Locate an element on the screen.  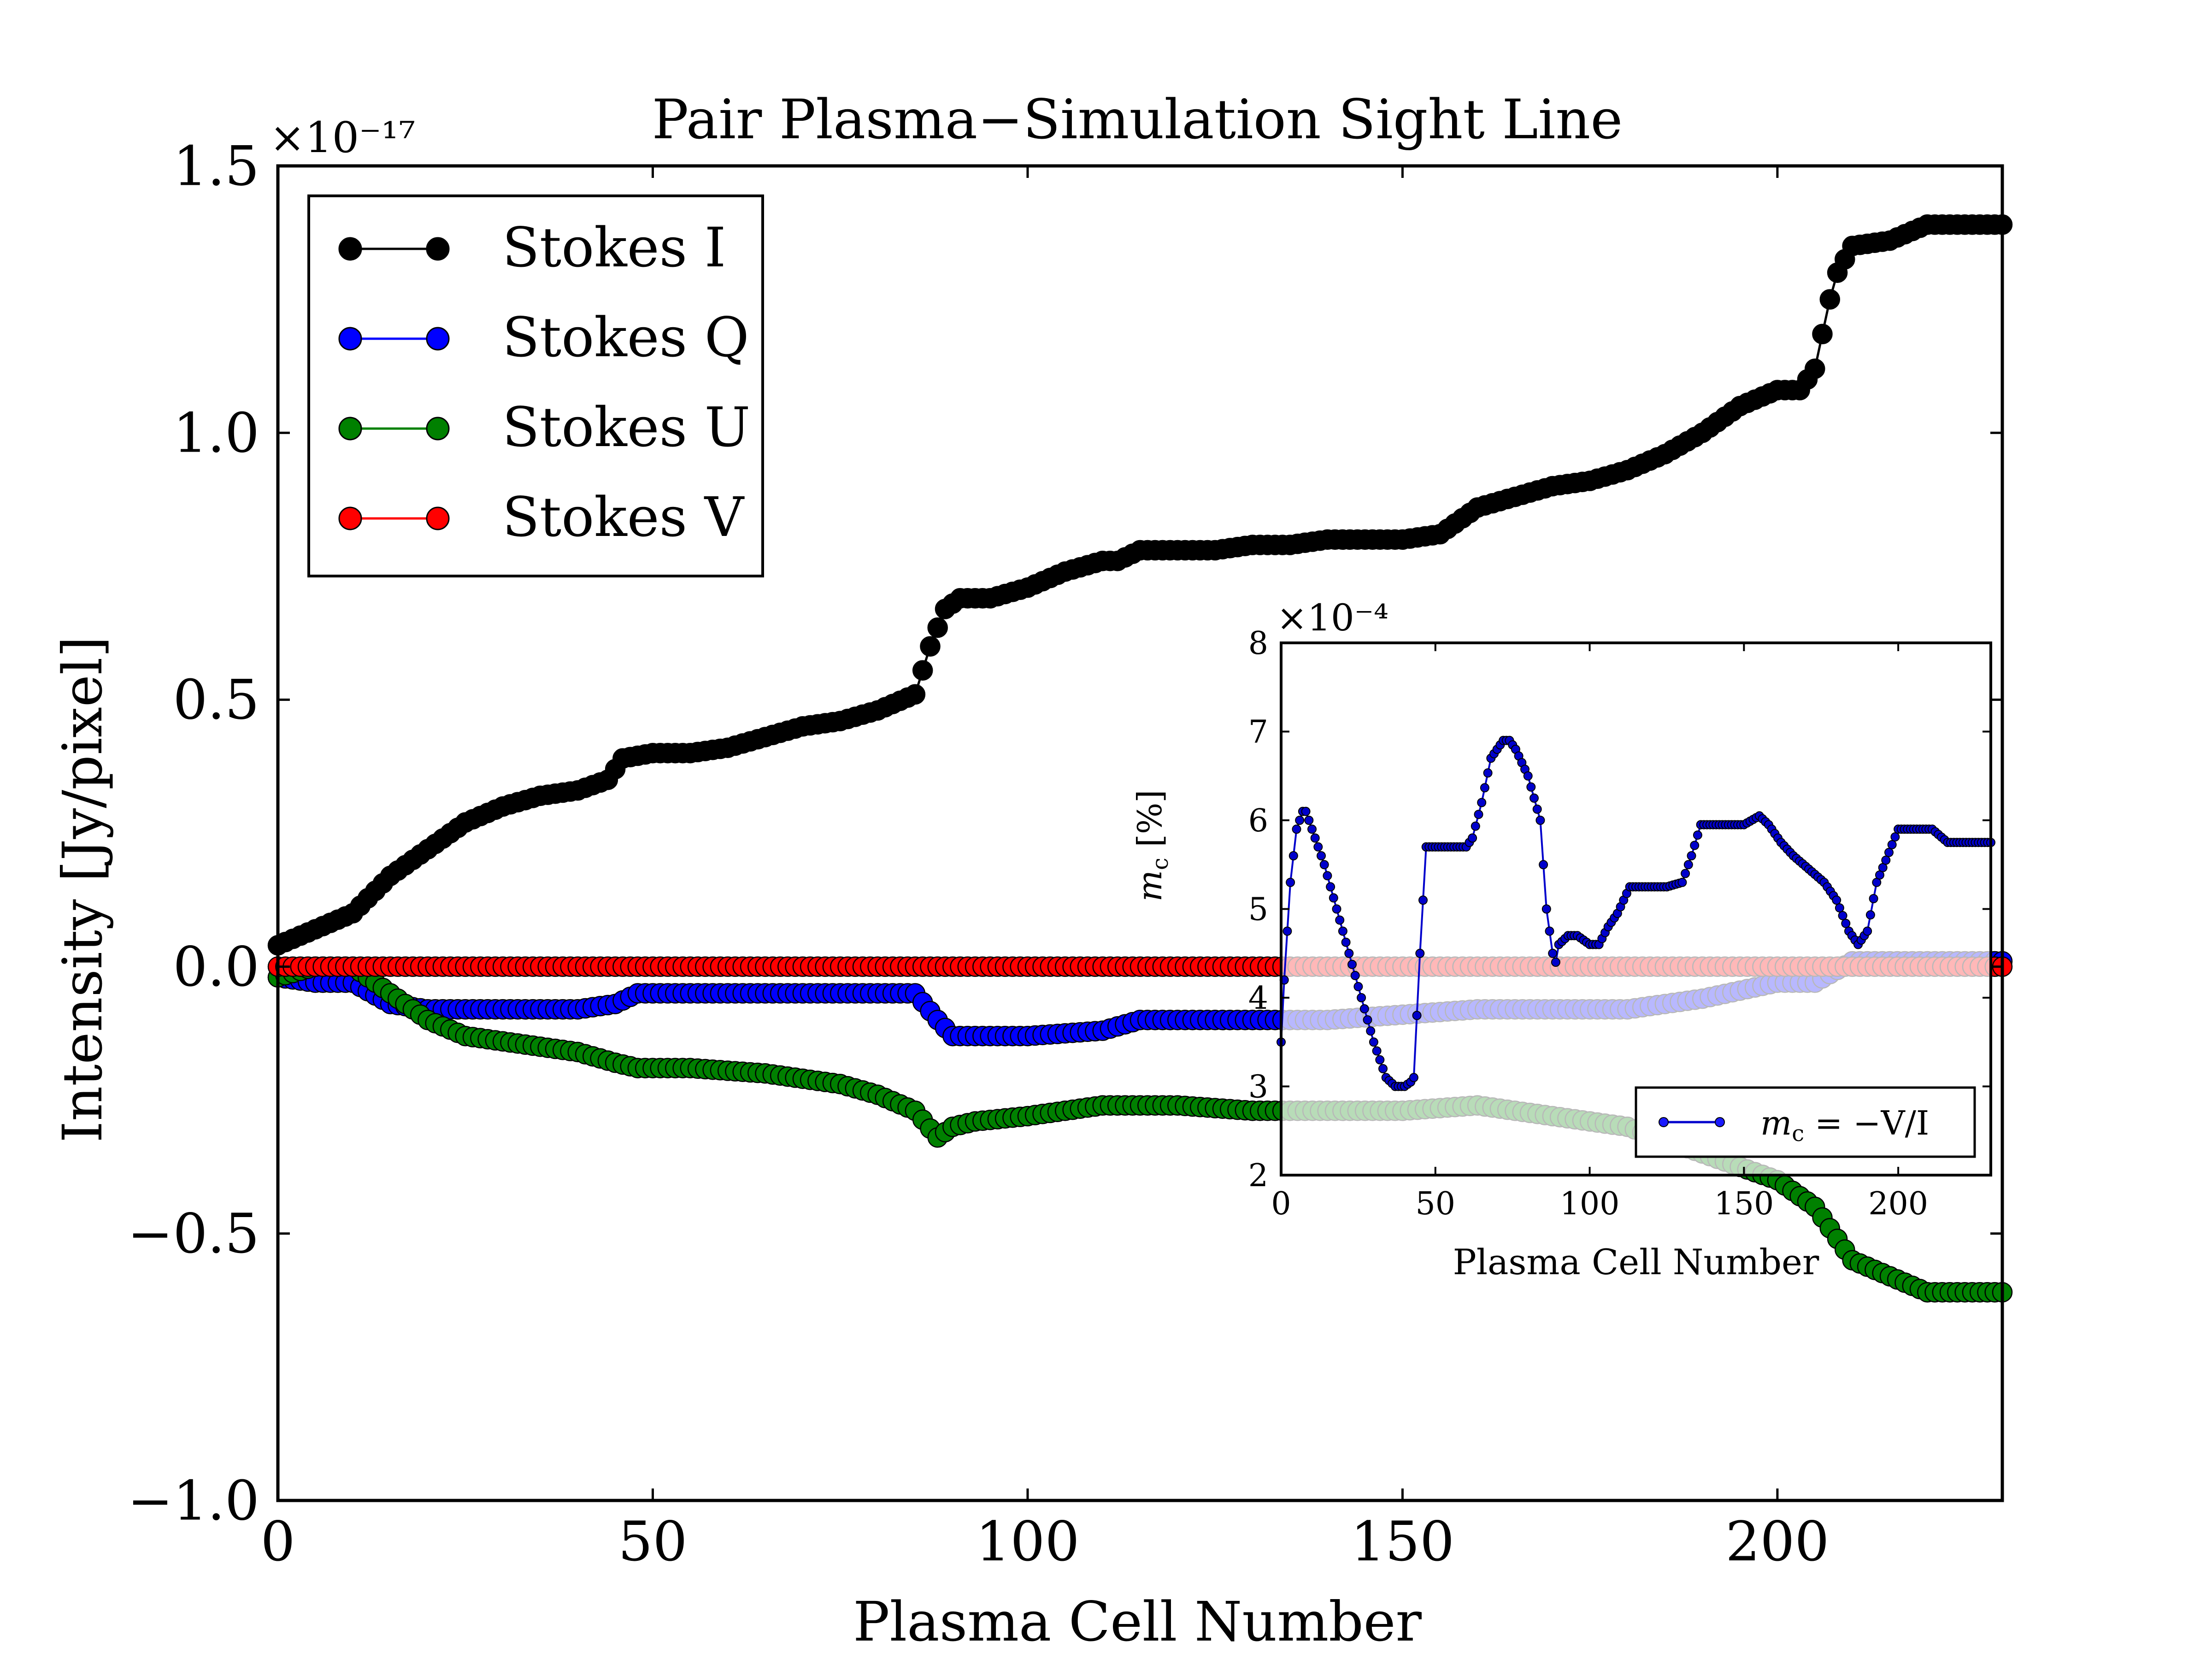
legend-entry-stokes-i: Stokes I is located at coordinates (532, 247).